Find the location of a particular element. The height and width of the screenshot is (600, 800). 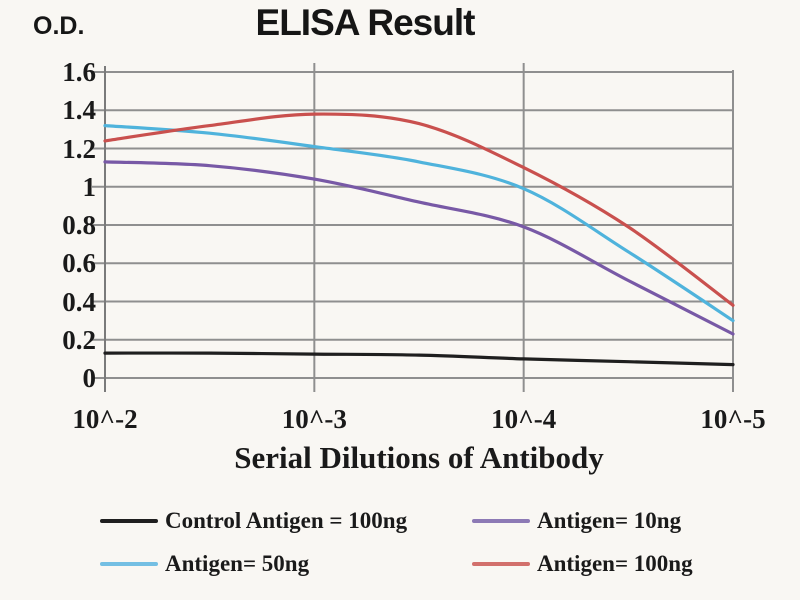

y-tick-label: 0.2 is located at coordinates (79, 339).